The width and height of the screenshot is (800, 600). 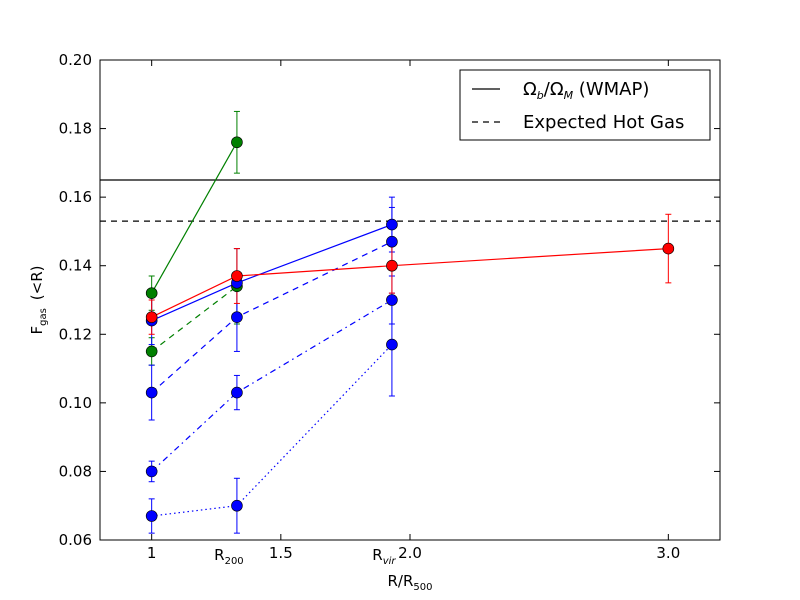 I want to click on x-tick-label: 1.5, so click(x=281, y=553).